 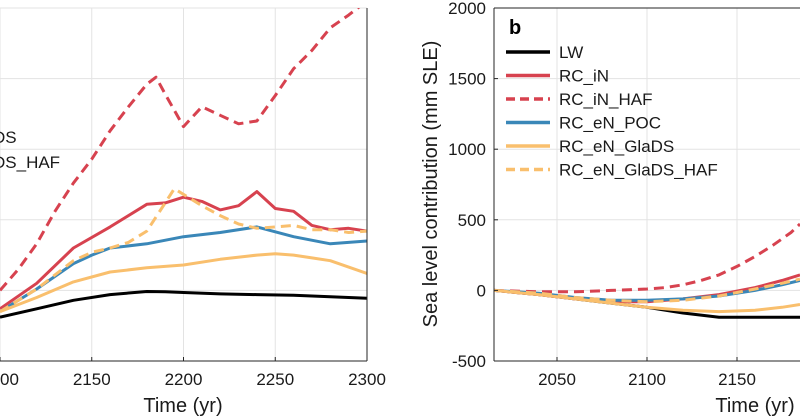 I want to click on series-line-rc-in-haf, so click(x=647, y=258).